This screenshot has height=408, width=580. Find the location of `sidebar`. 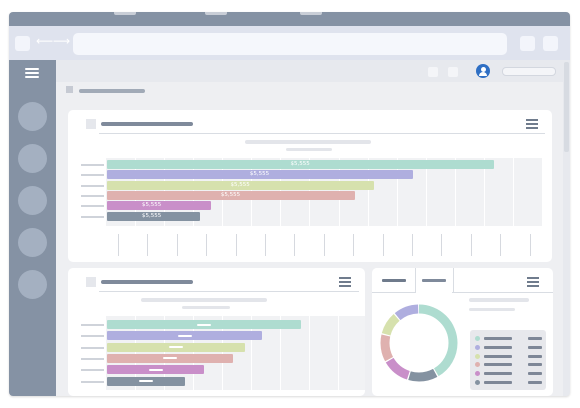

sidebar is located at coordinates (32, 228).